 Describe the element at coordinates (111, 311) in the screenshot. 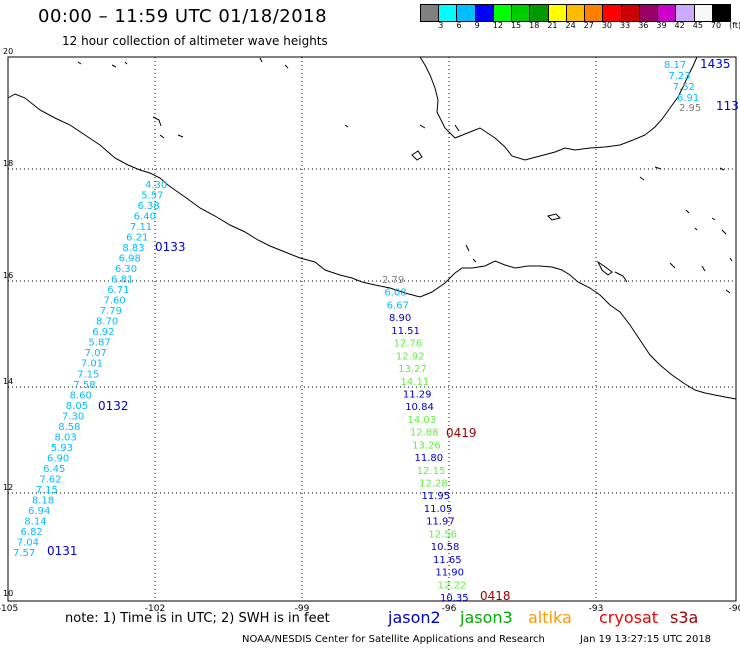

I see `track-a-swh-label: 7.79` at that location.